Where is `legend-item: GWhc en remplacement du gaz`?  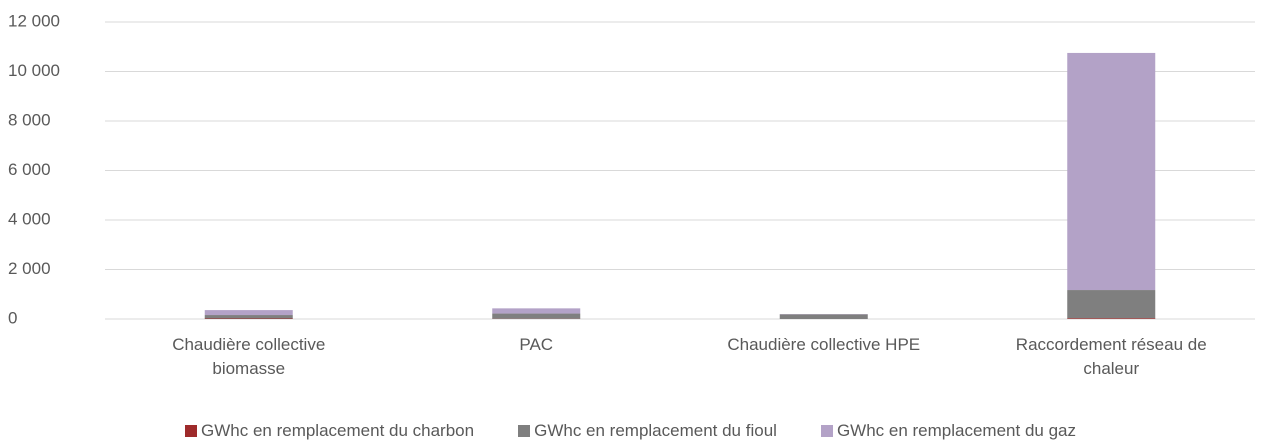 legend-item: GWhc en remplacement du gaz is located at coordinates (948, 431).